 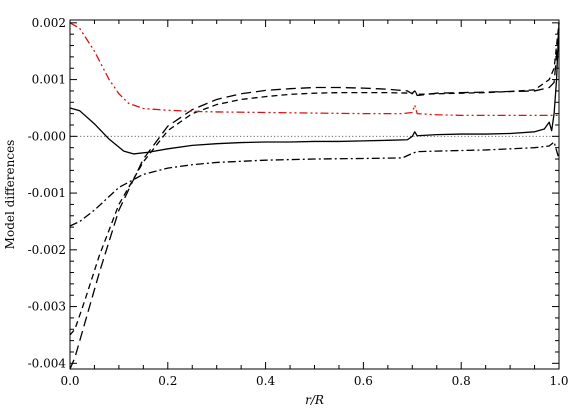 What do you see at coordinates (47, 307) in the screenshot?
I see `y-tick-label: -0.003` at bounding box center [47, 307].